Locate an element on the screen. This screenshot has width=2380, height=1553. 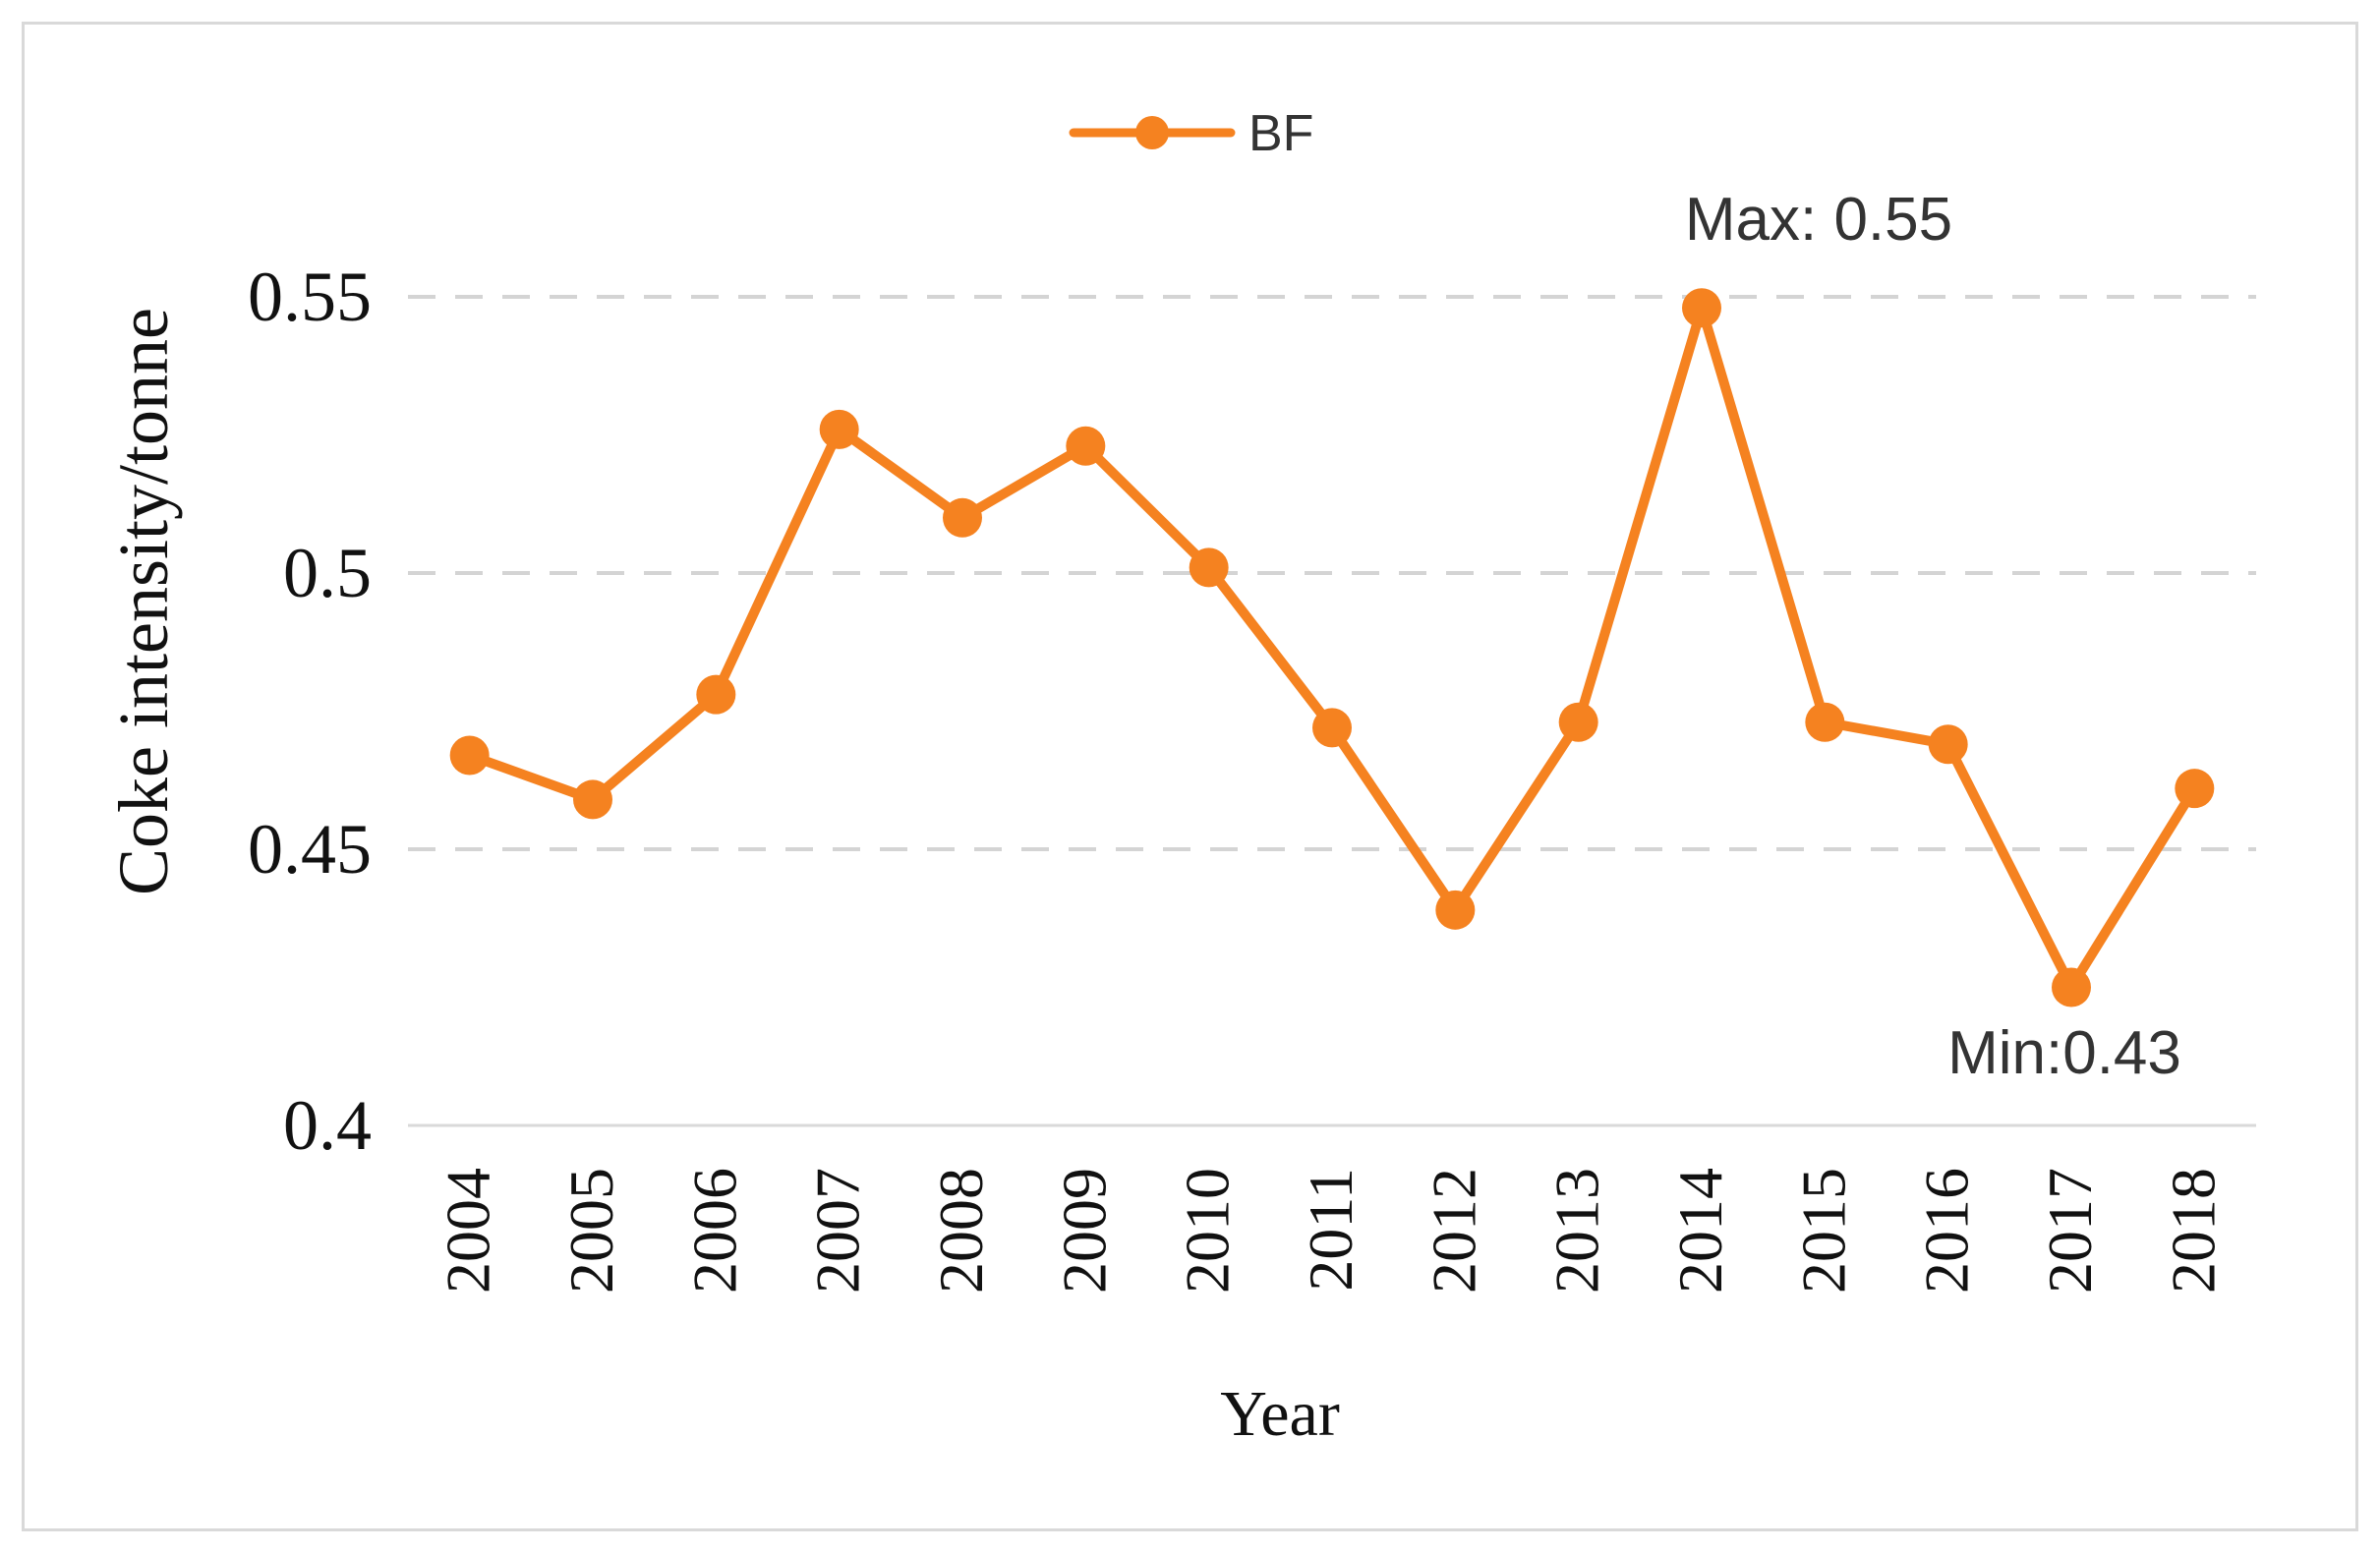
x-tick-label: 2007 is located at coordinates (838, 1231).